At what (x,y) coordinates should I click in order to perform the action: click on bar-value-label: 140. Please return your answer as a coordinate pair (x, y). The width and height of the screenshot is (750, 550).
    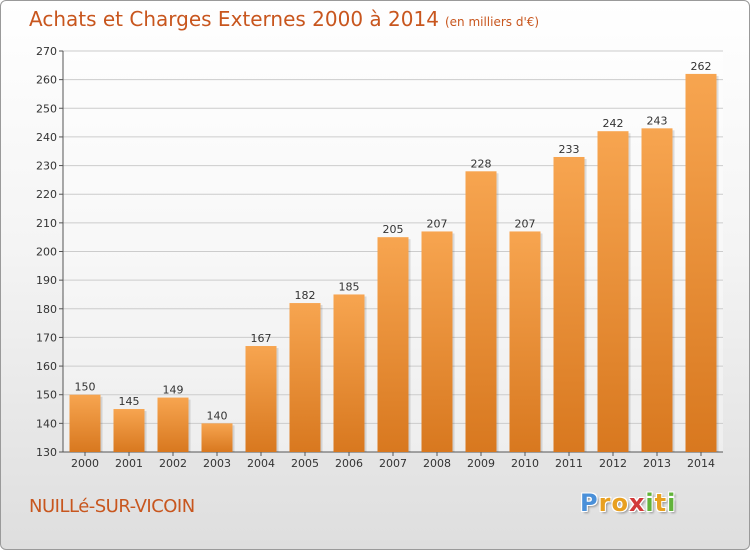
    Looking at the image, I should click on (217, 415).